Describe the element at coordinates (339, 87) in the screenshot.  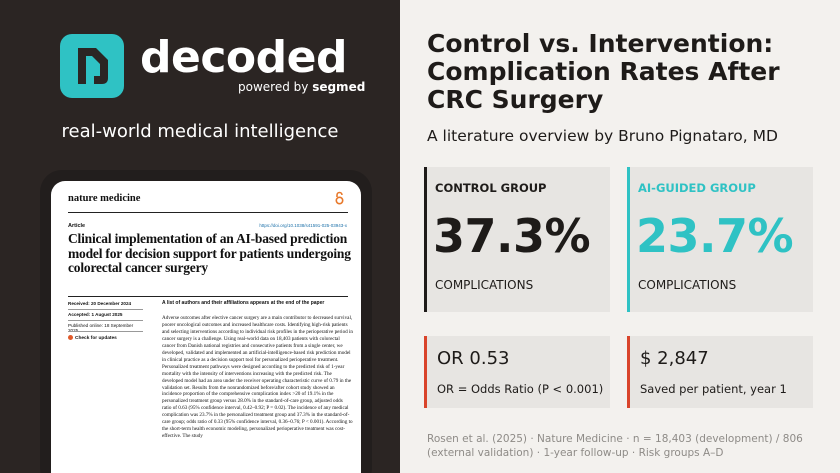
I see `partner-name: segmed` at that location.